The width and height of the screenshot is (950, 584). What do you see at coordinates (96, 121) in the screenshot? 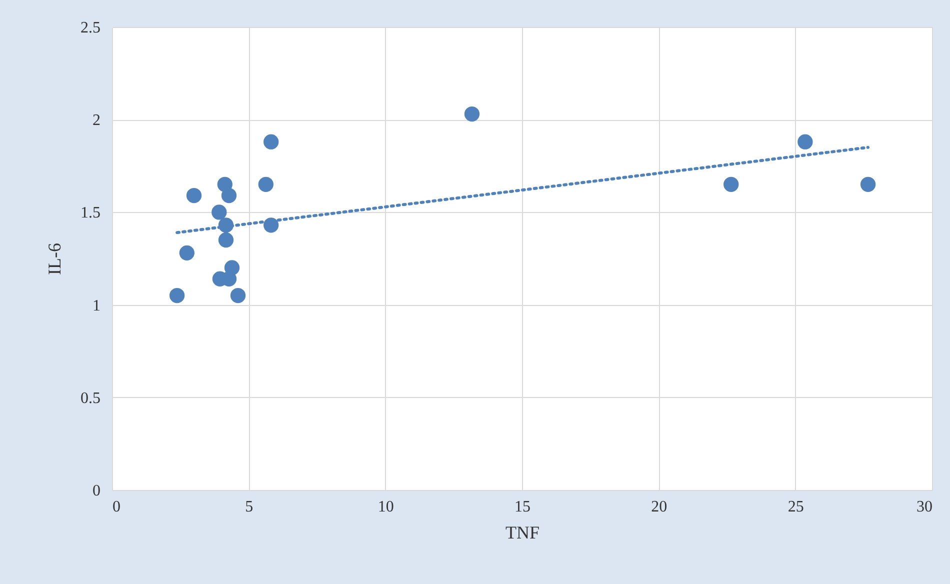
I see `y-tick-label: 2` at bounding box center [96, 121].